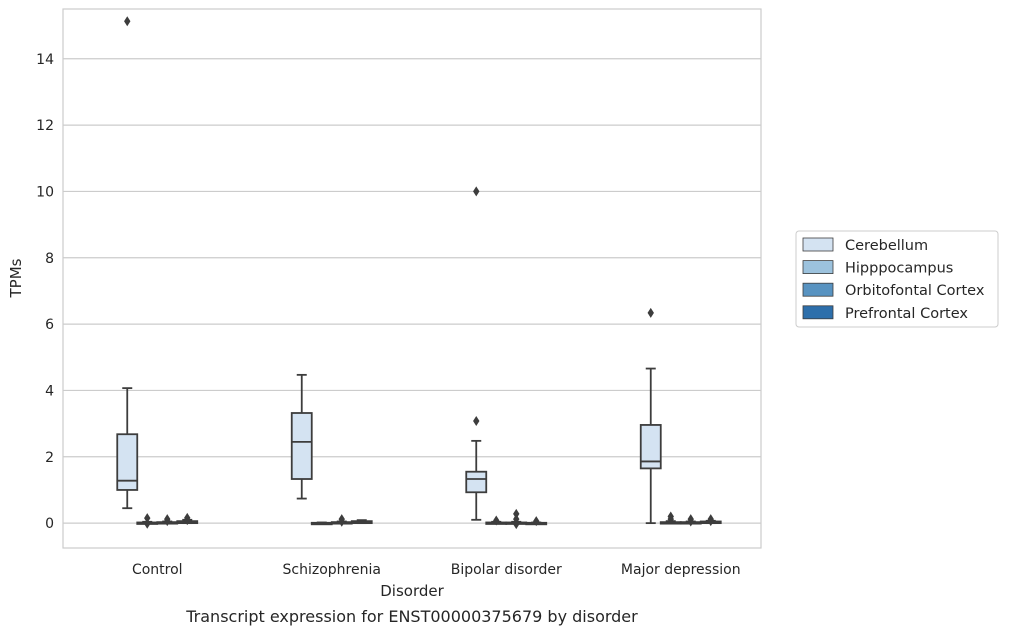  I want to click on y-ticks: 0 2 4 6 8 10 12 14, so click(45, 292).